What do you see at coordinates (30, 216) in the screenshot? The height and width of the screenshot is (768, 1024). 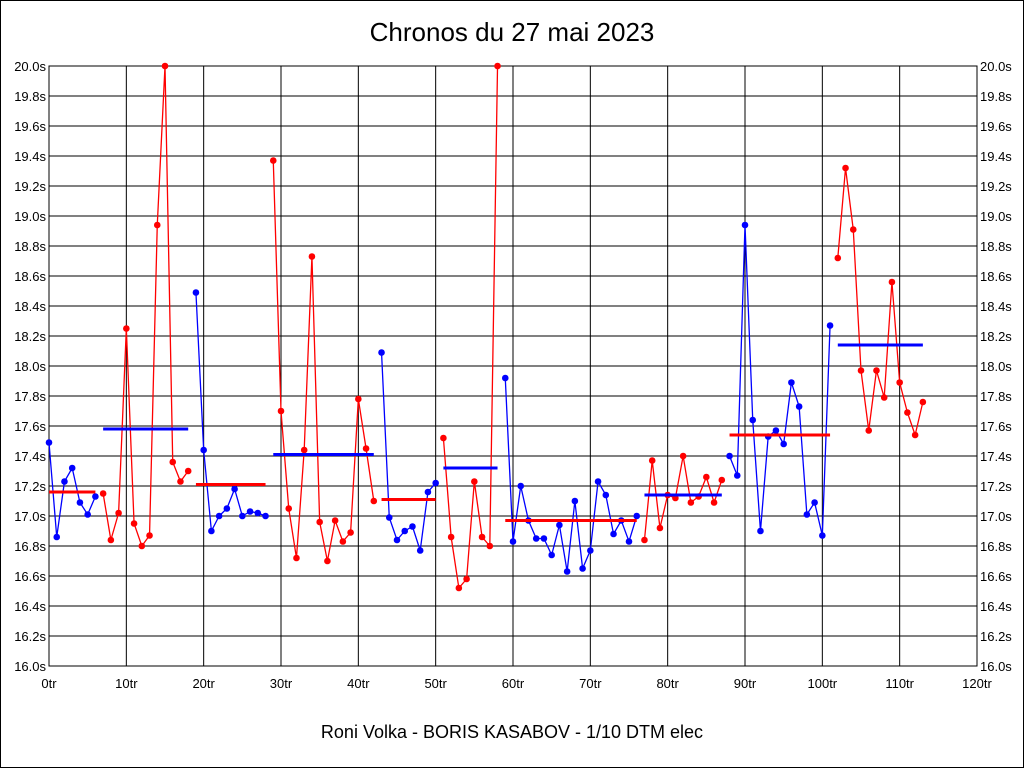 I see `y-tick-label-left: 19.0s` at bounding box center [30, 216].